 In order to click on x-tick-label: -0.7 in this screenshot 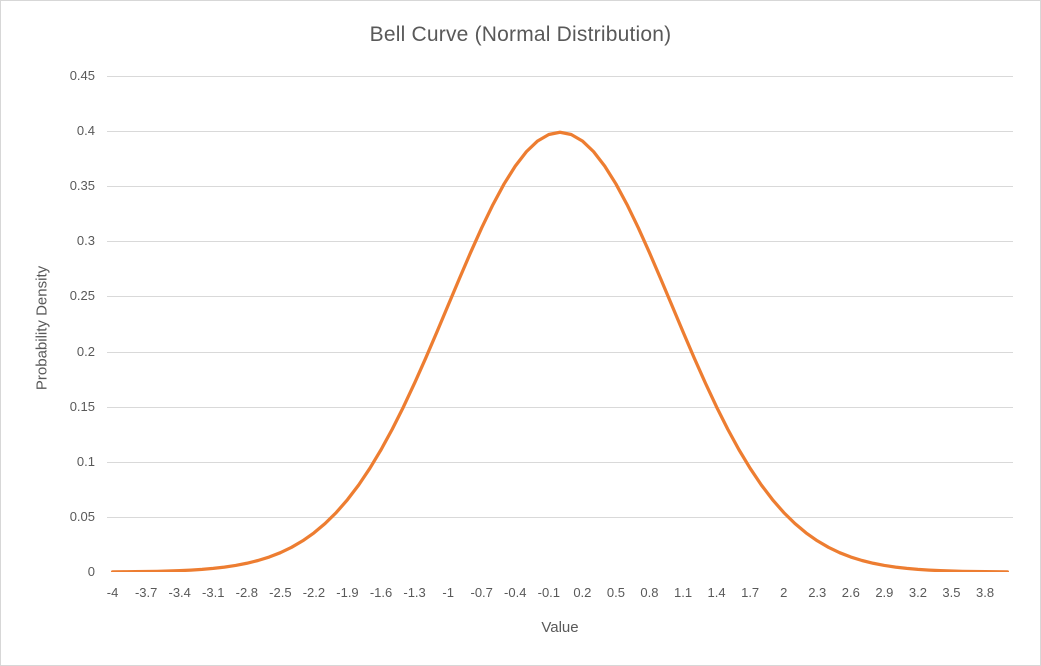, I will do `click(481, 592)`.